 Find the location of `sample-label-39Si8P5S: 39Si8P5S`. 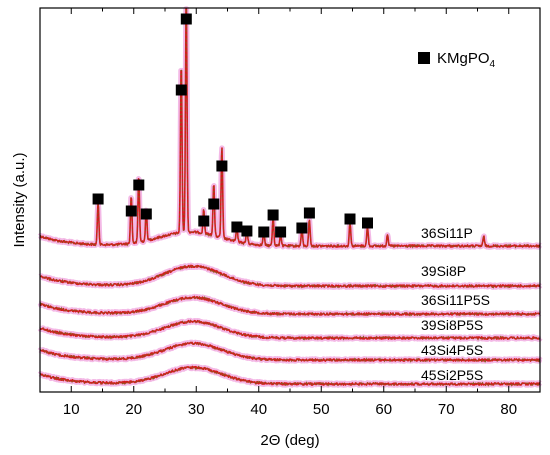

sample-label-39Si8P5S: 39Si8P5S is located at coordinates (452, 325).